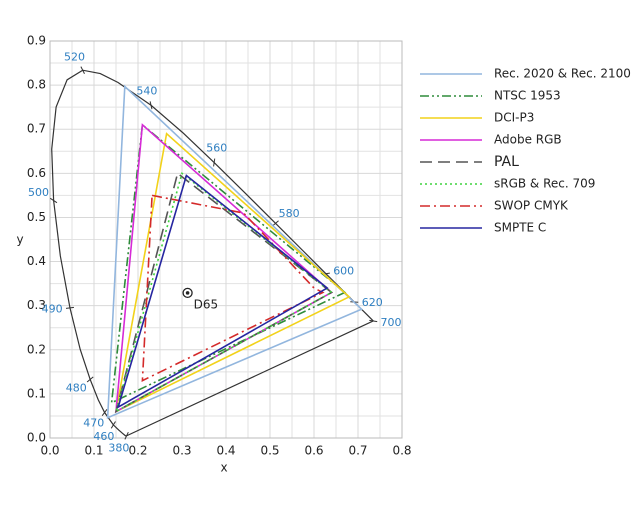 The image size is (640, 511). I want to click on y-tick-label: 0.4, so click(36, 261).